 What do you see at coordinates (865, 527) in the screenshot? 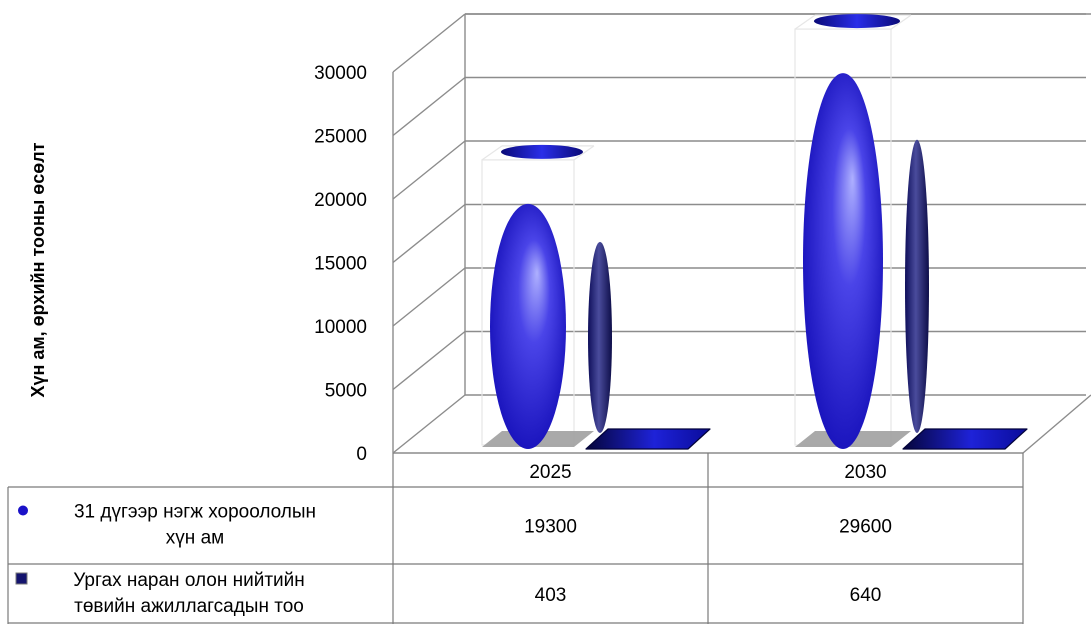
I see `data-label: 29600` at bounding box center [865, 527].